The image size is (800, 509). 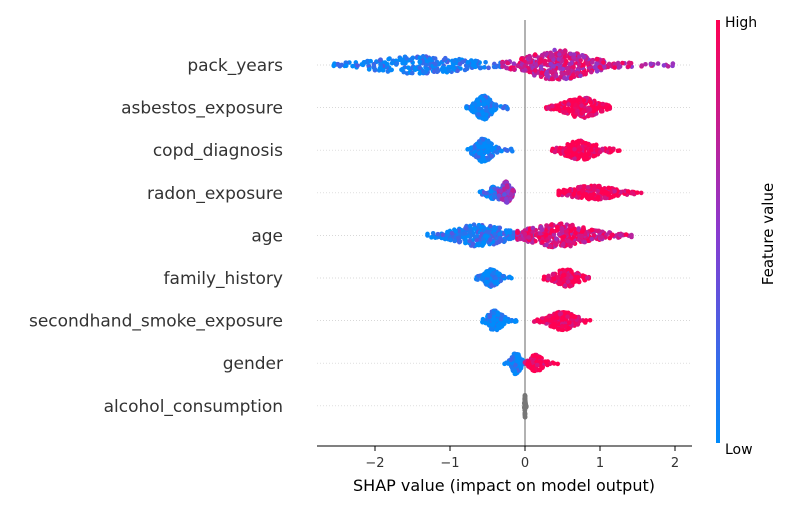 I want to click on x-tick-label: −2, so click(x=374, y=463).